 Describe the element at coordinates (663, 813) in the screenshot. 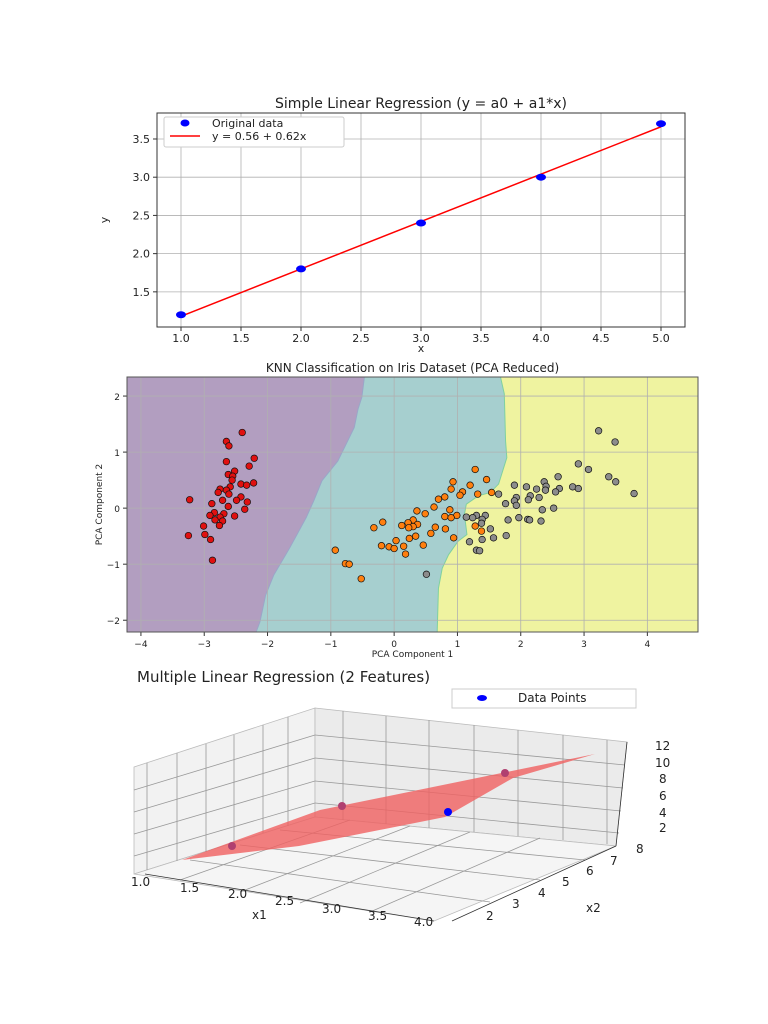

I see `z-tick: 4` at that location.